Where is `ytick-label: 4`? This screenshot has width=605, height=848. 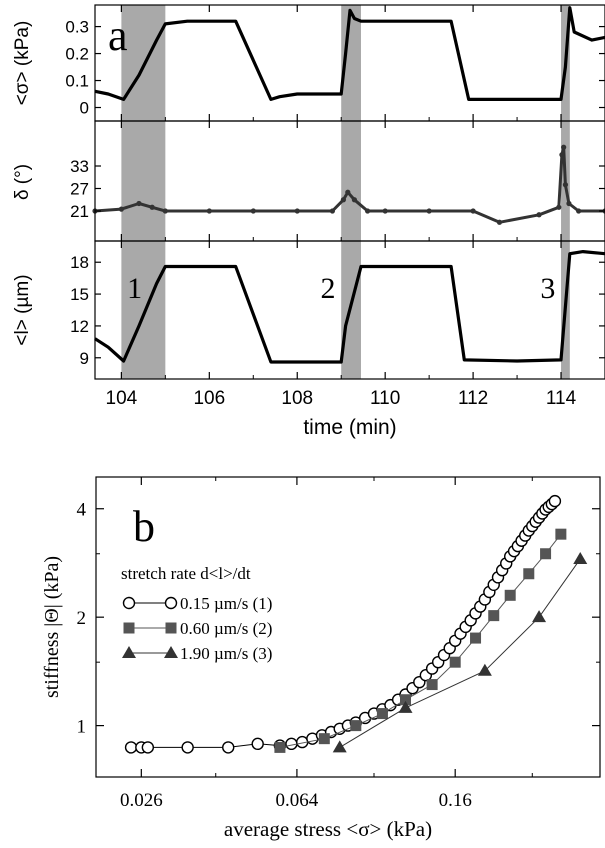
ytick-label: 4 is located at coordinates (82, 510).